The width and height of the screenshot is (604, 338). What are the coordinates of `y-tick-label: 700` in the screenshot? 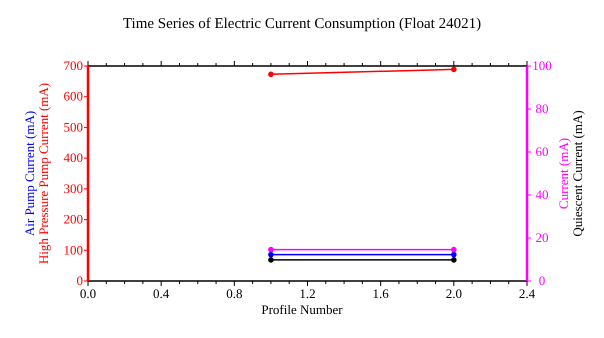 It's located at (73, 65).